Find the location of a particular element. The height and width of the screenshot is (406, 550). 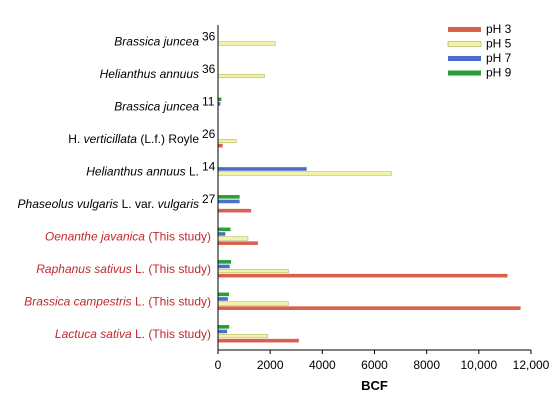

category-label-5-part-1: L. var. is located at coordinates (137, 204).